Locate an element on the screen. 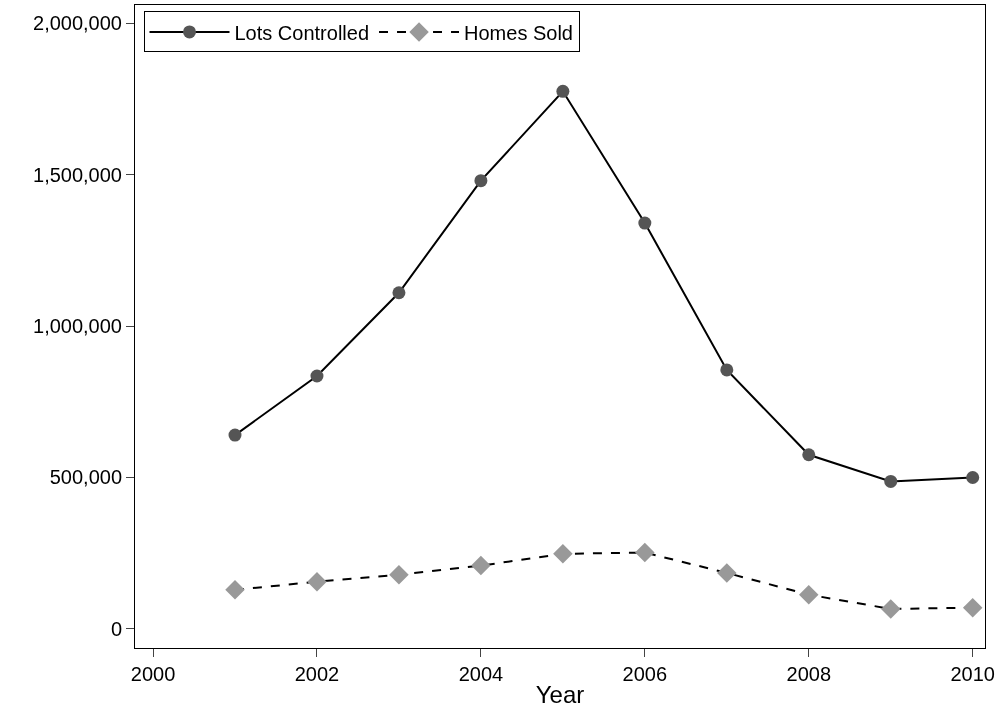  x-tick-label: 2008 is located at coordinates (809, 674).